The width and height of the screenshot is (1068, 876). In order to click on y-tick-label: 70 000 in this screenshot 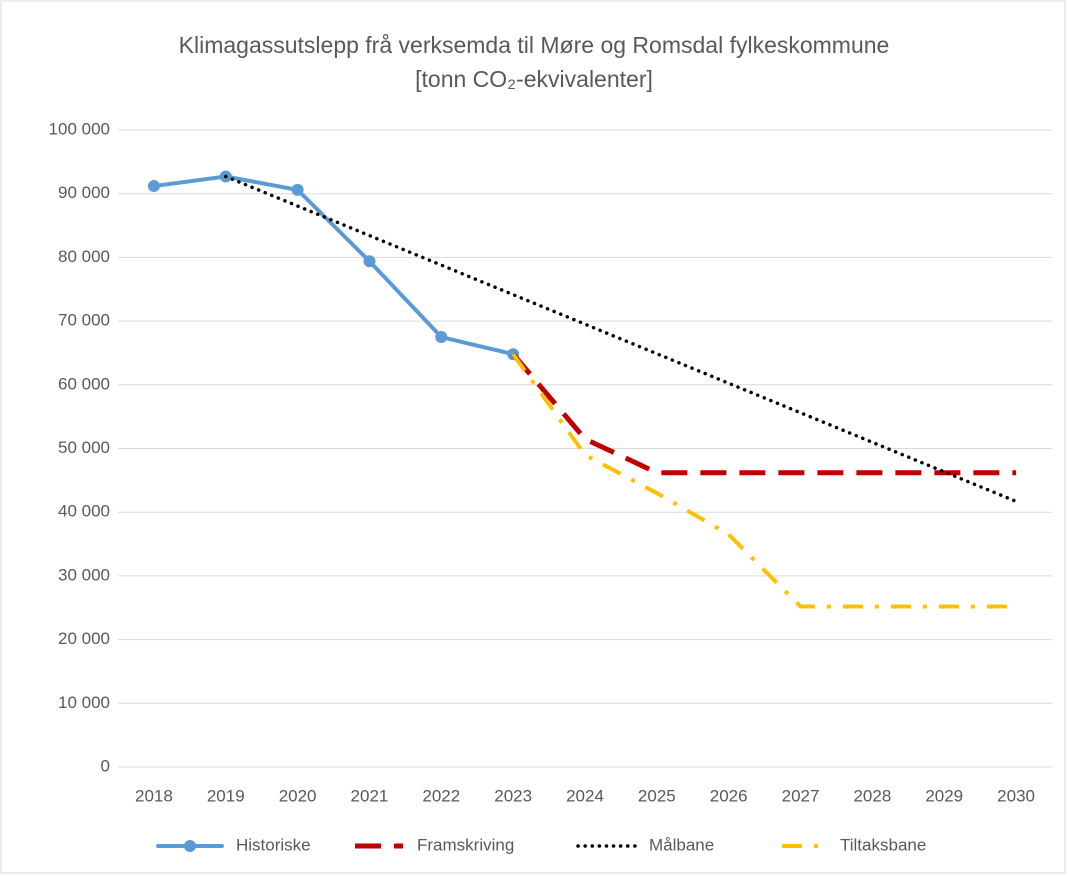, I will do `click(84, 320)`.